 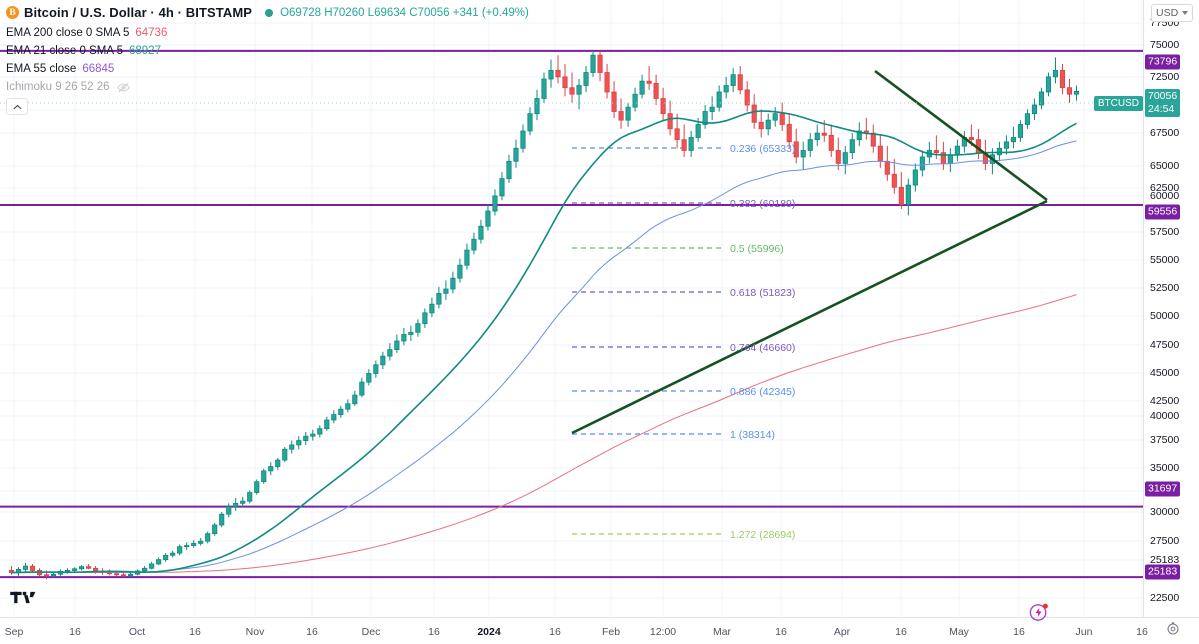 I want to click on descending-resistance, so click(x=961, y=135).